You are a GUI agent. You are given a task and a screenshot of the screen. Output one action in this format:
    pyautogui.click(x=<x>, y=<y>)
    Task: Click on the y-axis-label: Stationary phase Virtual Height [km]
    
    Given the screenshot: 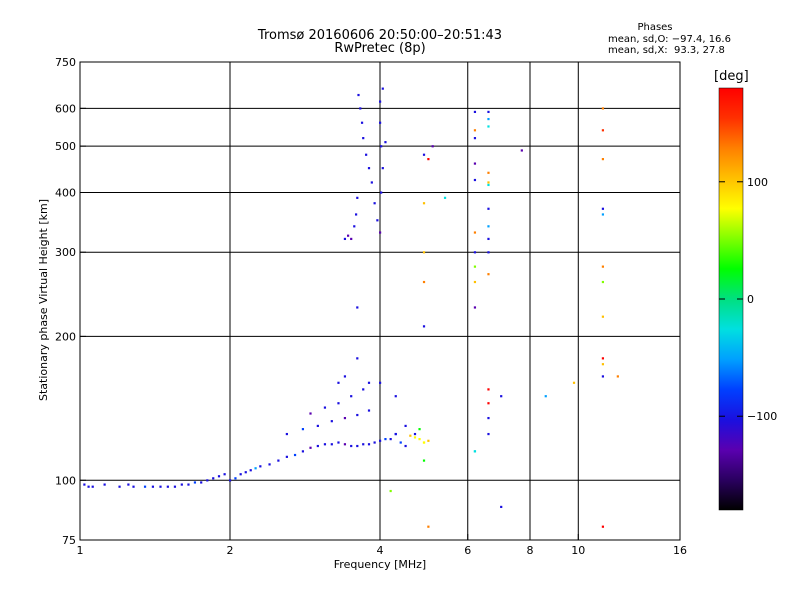 What is the action you would take?
    pyautogui.click(x=43, y=300)
    